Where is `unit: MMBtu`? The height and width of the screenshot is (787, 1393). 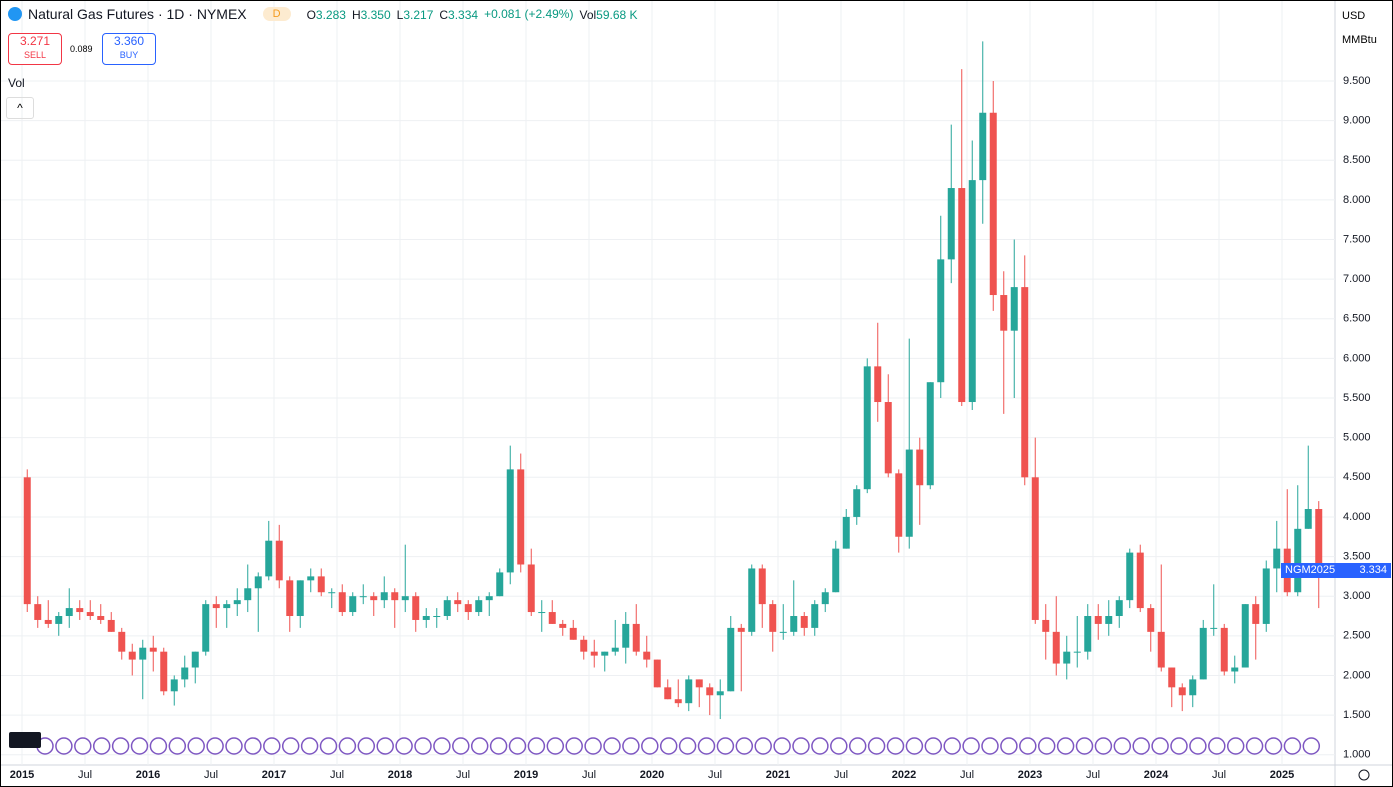 unit: MMBtu is located at coordinates (1359, 40).